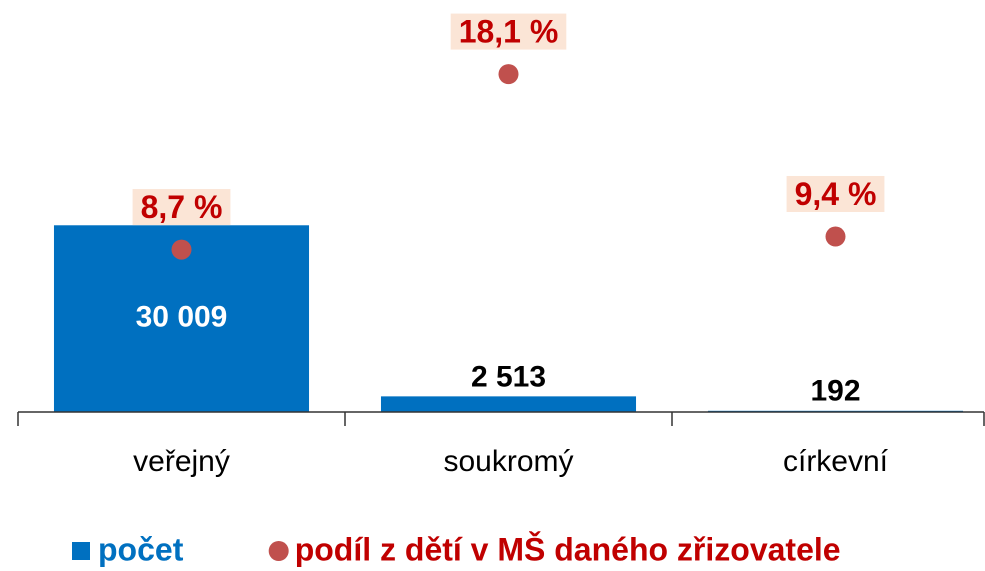 The width and height of the screenshot is (985, 571). What do you see at coordinates (508, 461) in the screenshot?
I see `x-tick-label: soukromý` at bounding box center [508, 461].